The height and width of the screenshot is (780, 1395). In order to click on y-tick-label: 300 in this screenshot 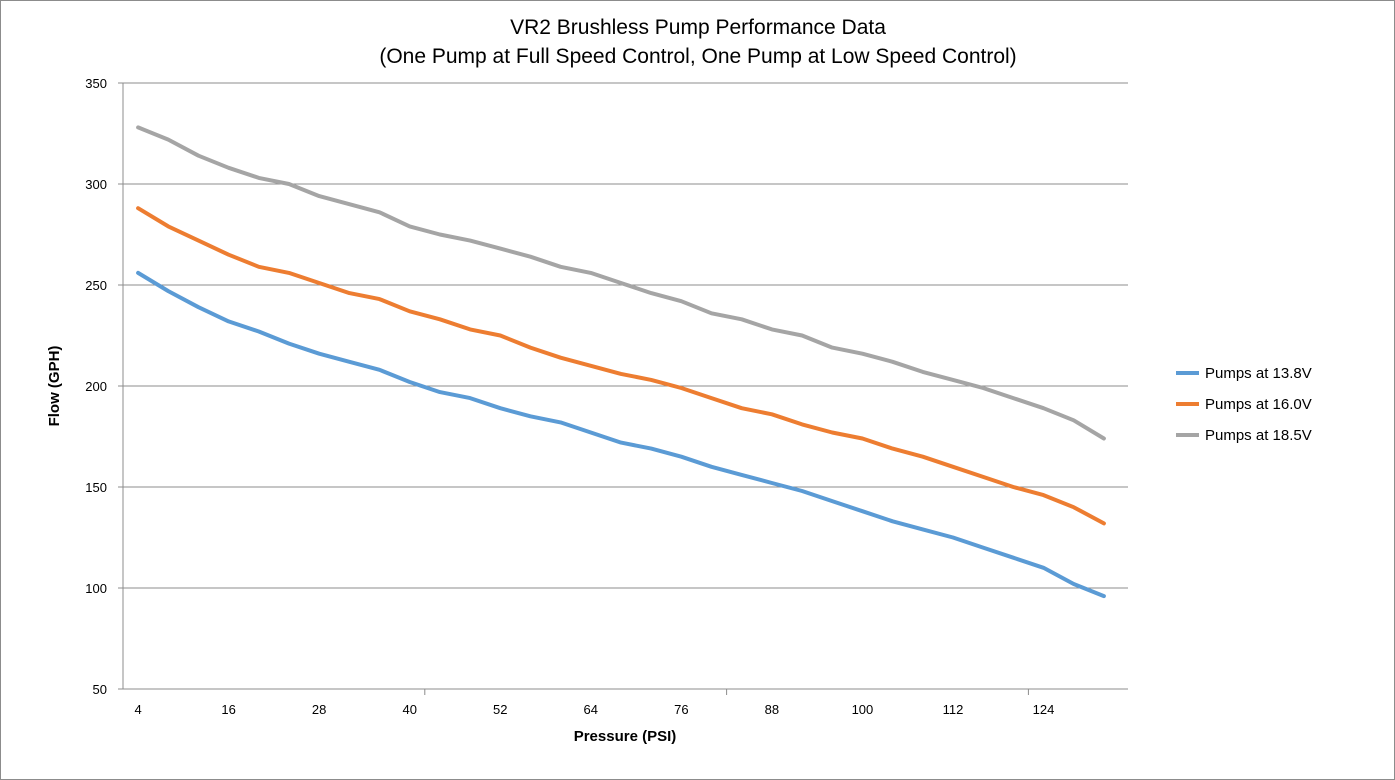, I will do `click(96, 184)`.